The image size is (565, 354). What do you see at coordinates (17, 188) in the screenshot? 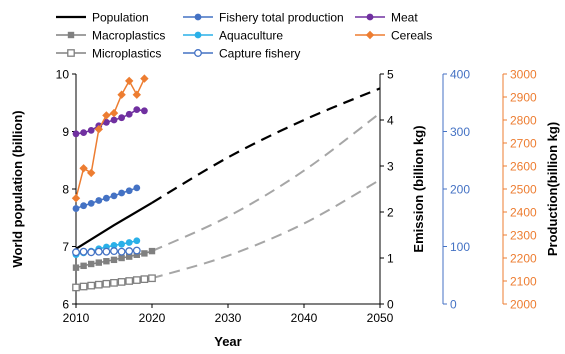
I see `population-axis-title: World population (billion)` at bounding box center [17, 188].